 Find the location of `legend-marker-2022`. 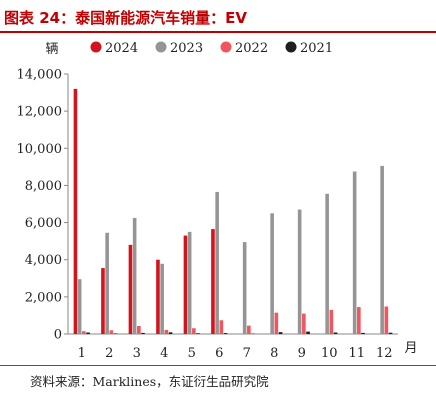

legend-marker-2022 is located at coordinates (226, 47).